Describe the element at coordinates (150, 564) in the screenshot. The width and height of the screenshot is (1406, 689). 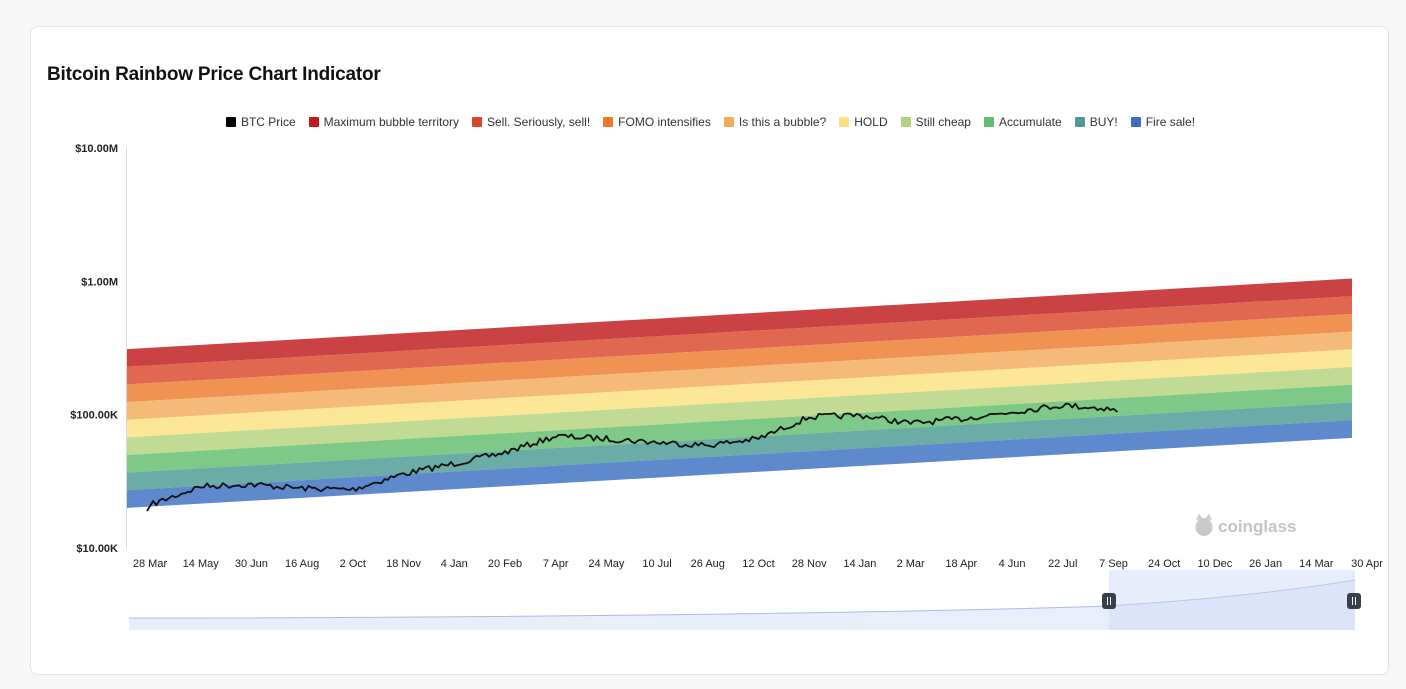
I see `x-tick-label: 28 Mar` at that location.